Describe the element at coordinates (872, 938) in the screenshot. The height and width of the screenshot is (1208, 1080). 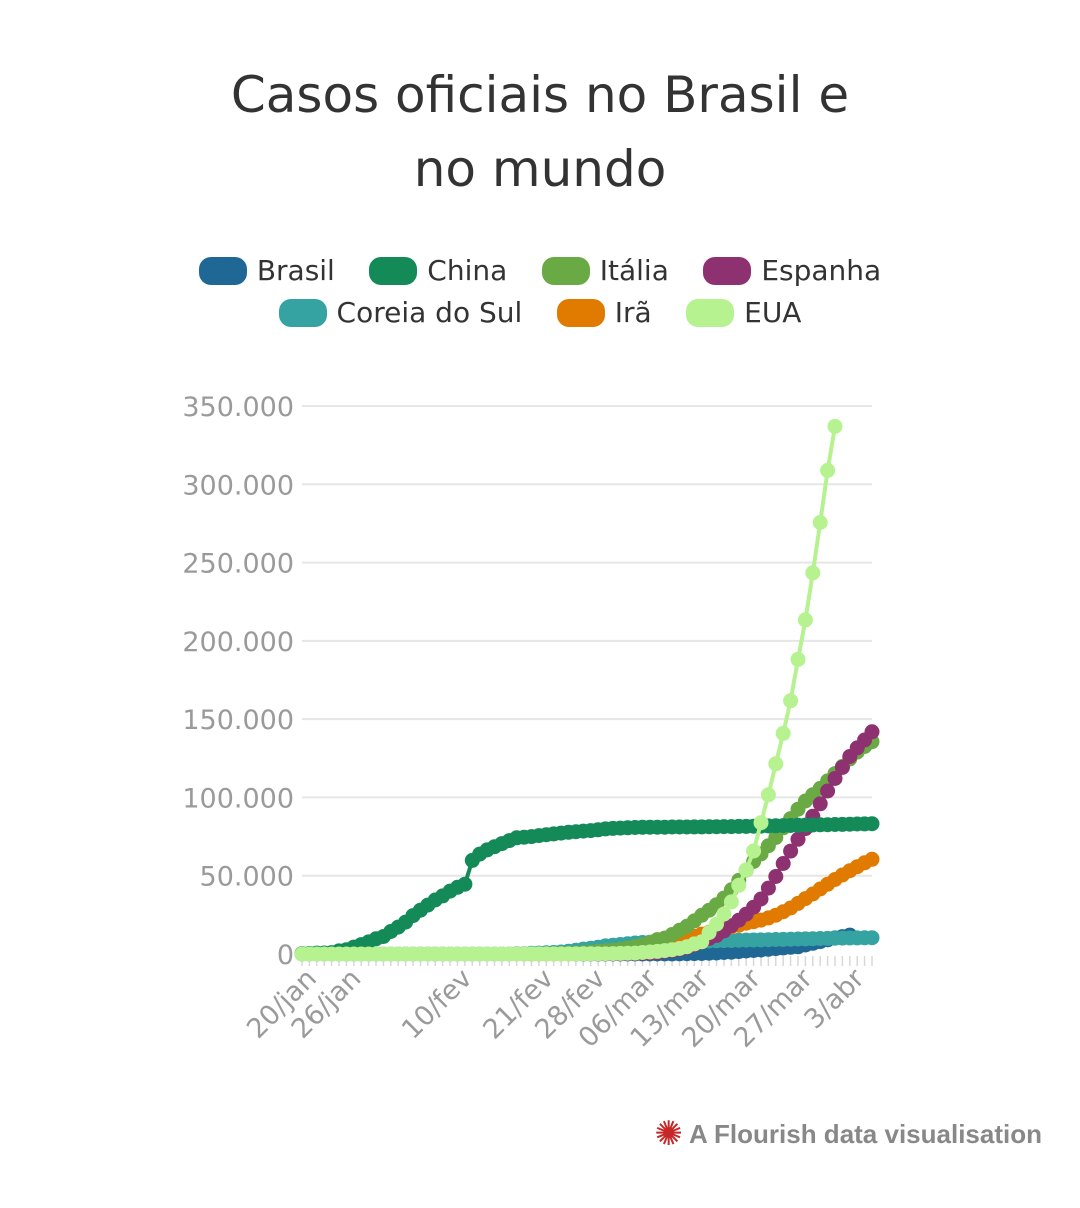
I see `data-point-coreia-do-sul` at that location.